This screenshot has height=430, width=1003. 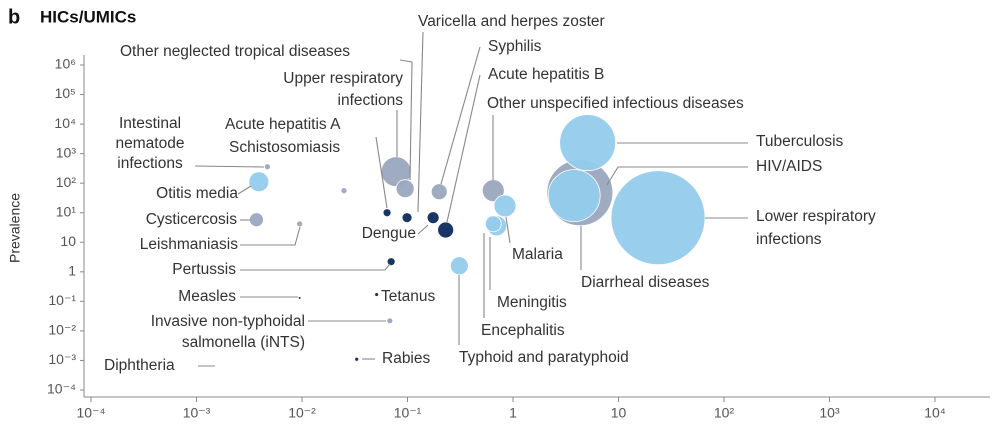 What do you see at coordinates (228, 321) in the screenshot?
I see `point-label: Invasive non-typhoidal` at bounding box center [228, 321].